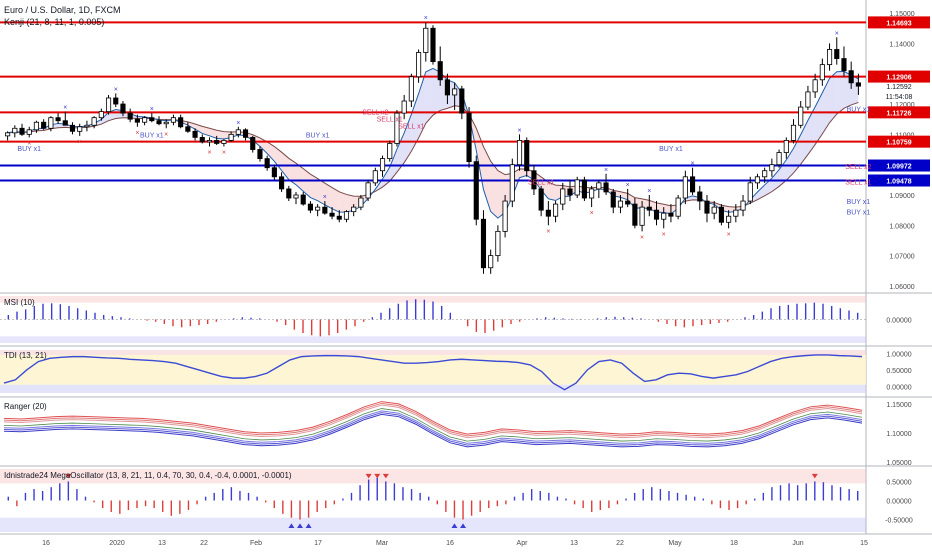 This screenshot has width=932, height=555. What do you see at coordinates (117, 543) in the screenshot?
I see `time-tick-label: 2020` at bounding box center [117, 543].